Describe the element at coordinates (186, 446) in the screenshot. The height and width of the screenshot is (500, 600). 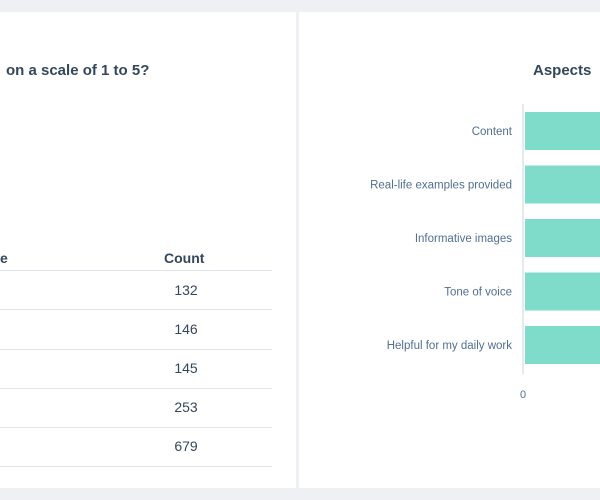
I see `table-row-count: 679` at that location.